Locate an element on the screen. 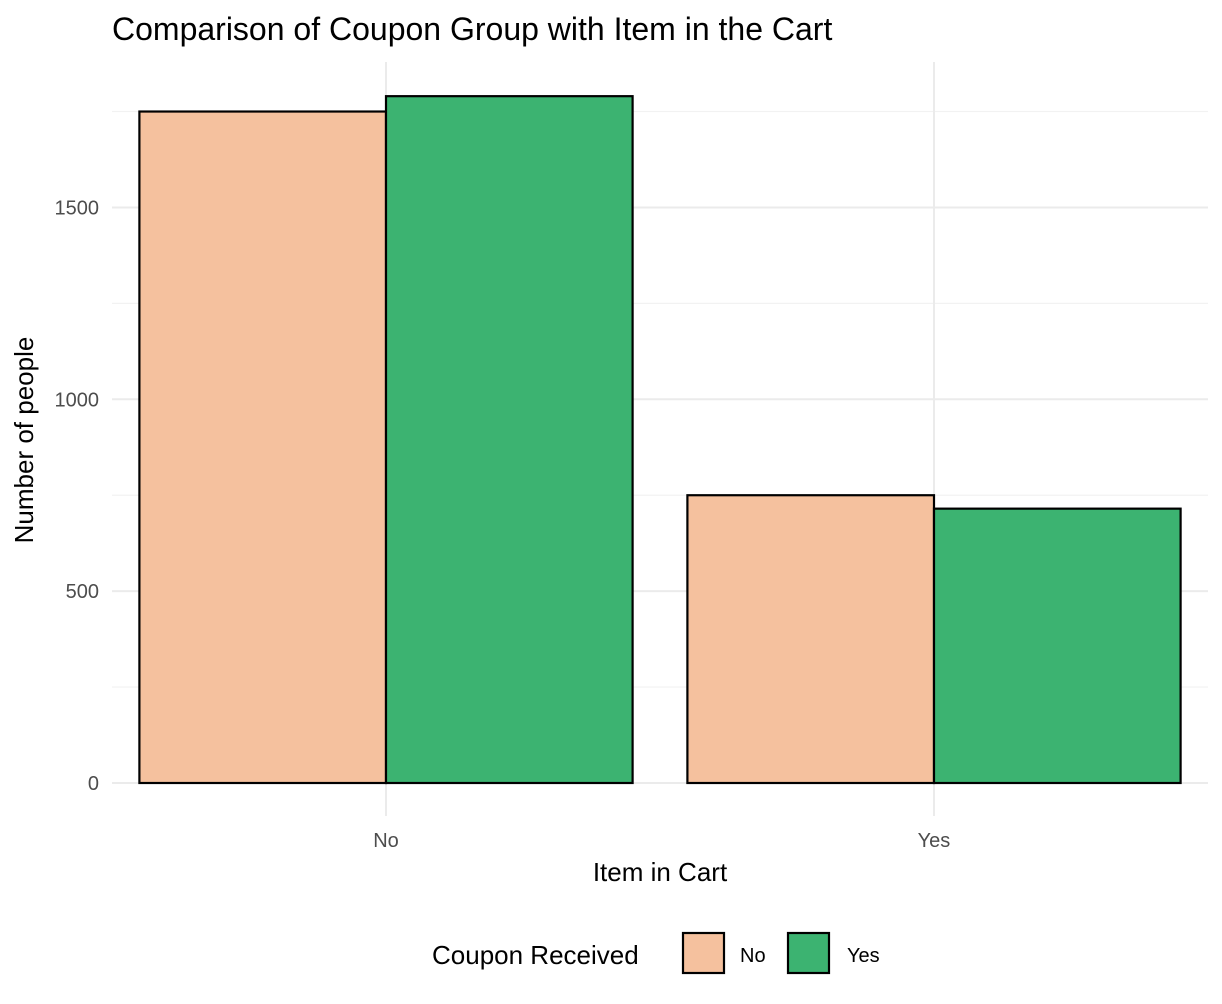 This screenshot has width=1222, height=1004. bar-yes-coupon-no is located at coordinates (811, 639).